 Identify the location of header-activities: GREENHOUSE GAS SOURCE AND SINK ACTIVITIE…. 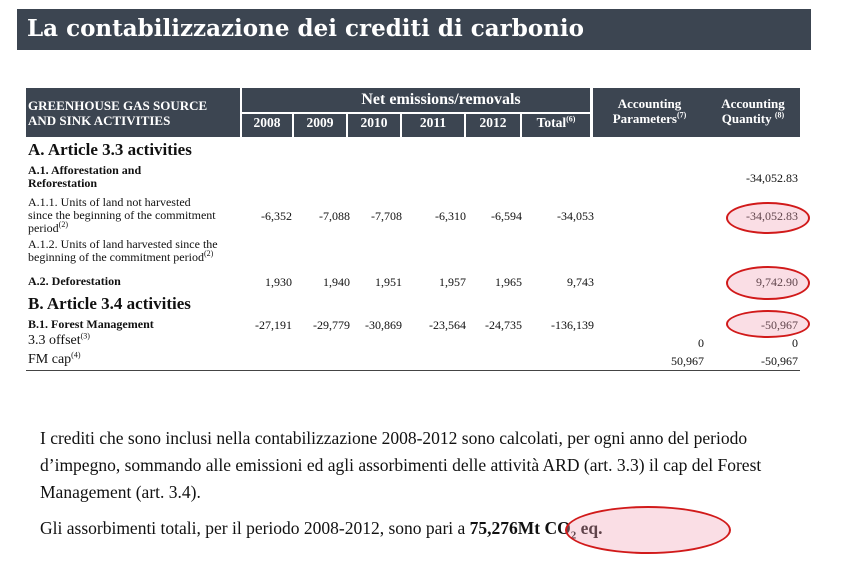
(117, 113).